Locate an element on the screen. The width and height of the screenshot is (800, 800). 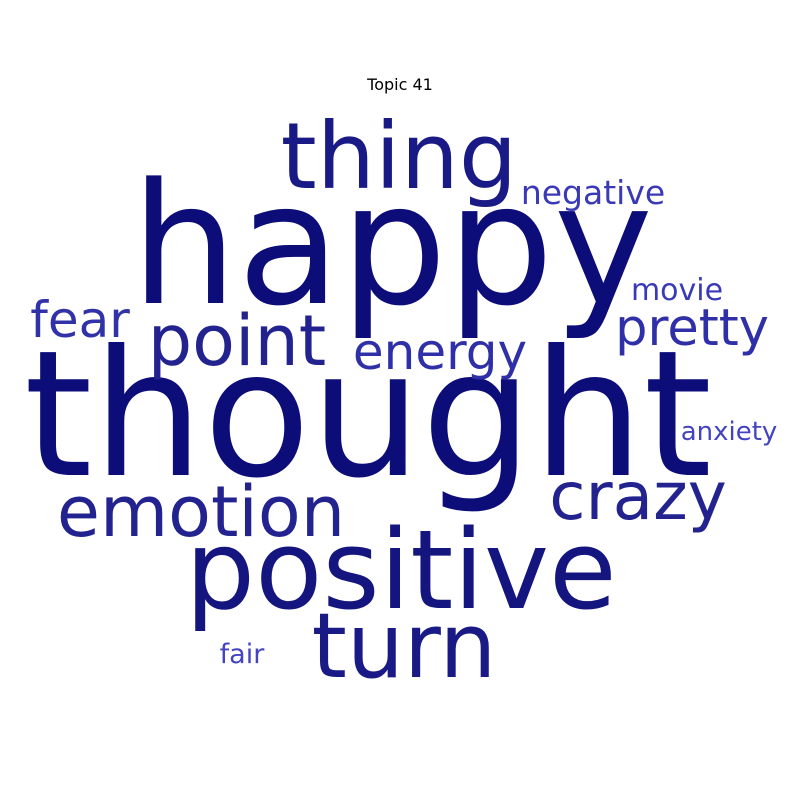
word-fair: fair is located at coordinates (243, 654).